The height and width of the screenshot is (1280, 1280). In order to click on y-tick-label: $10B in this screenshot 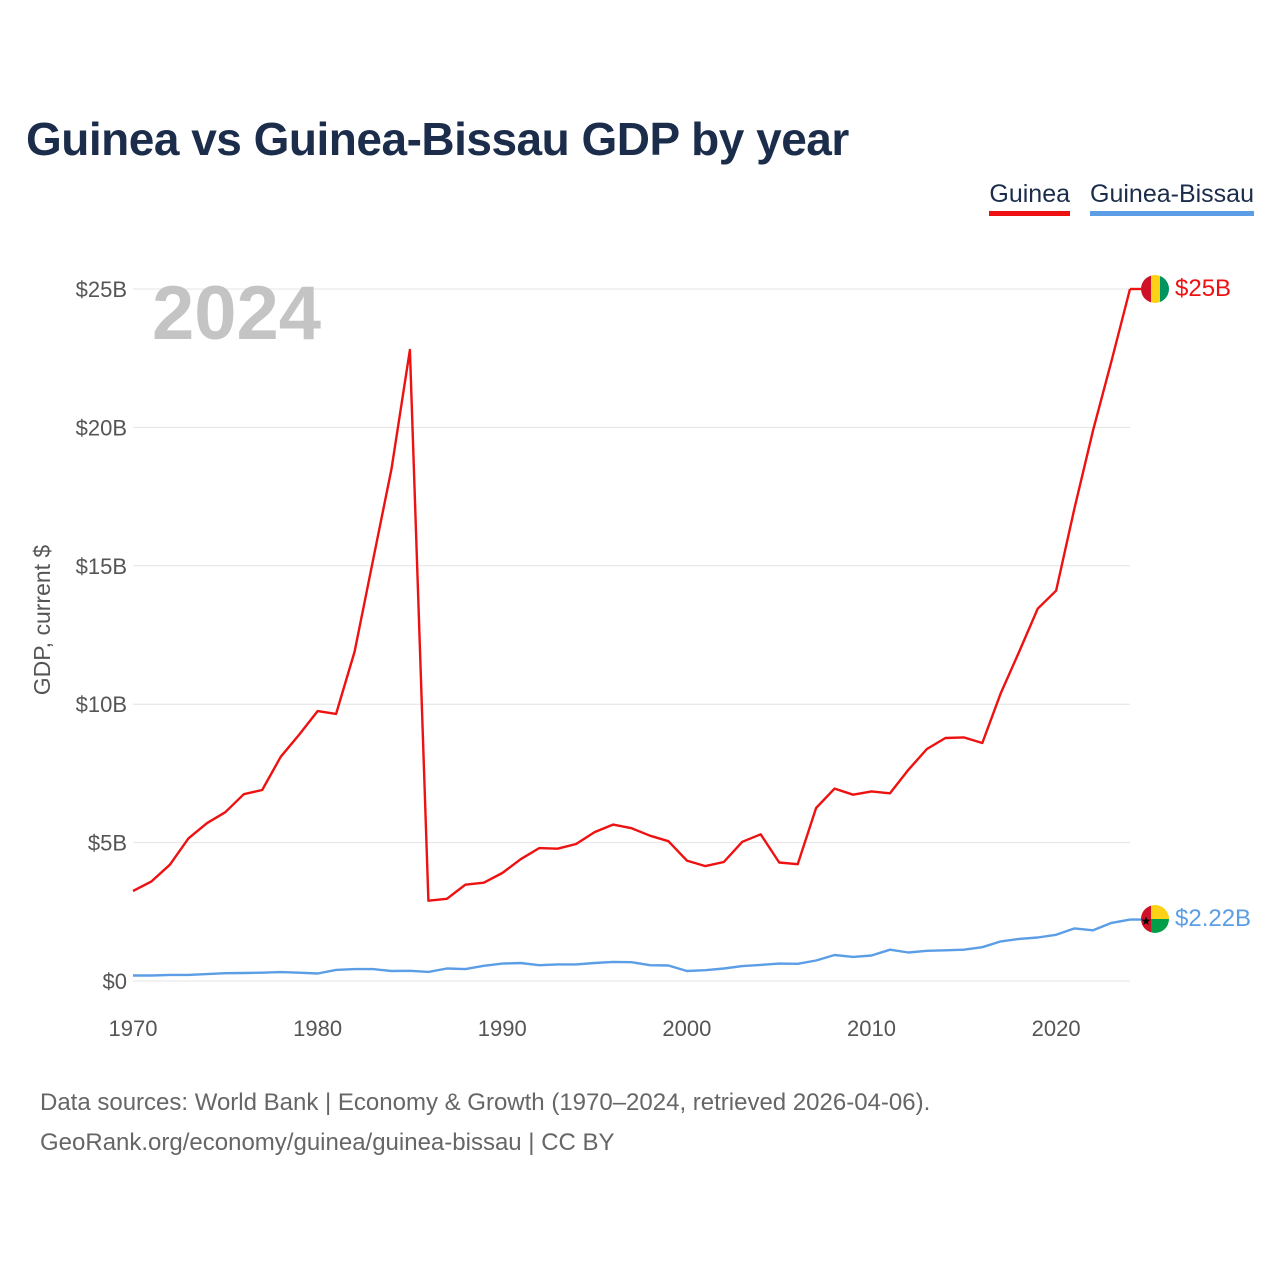, I will do `click(101, 704)`.